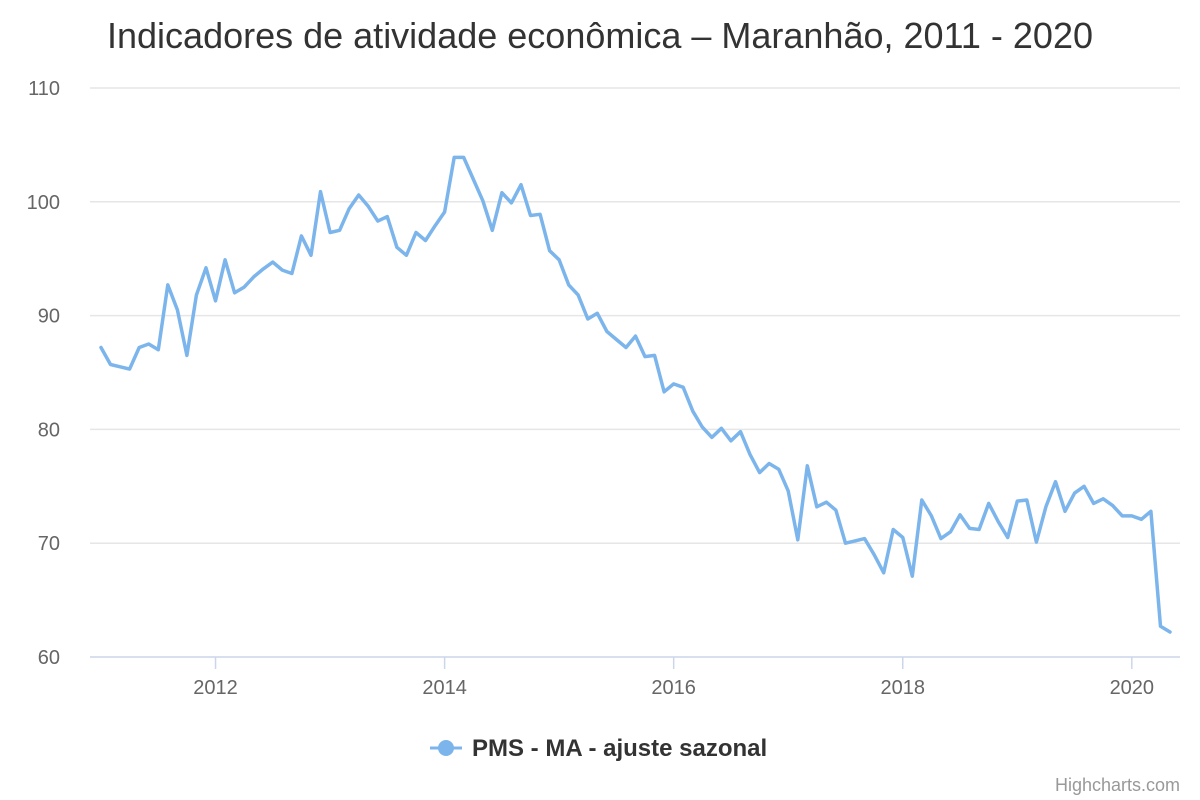 This screenshot has height=800, width=1200. Describe the element at coordinates (446, 748) in the screenshot. I see `legend-marker-icon` at that location.